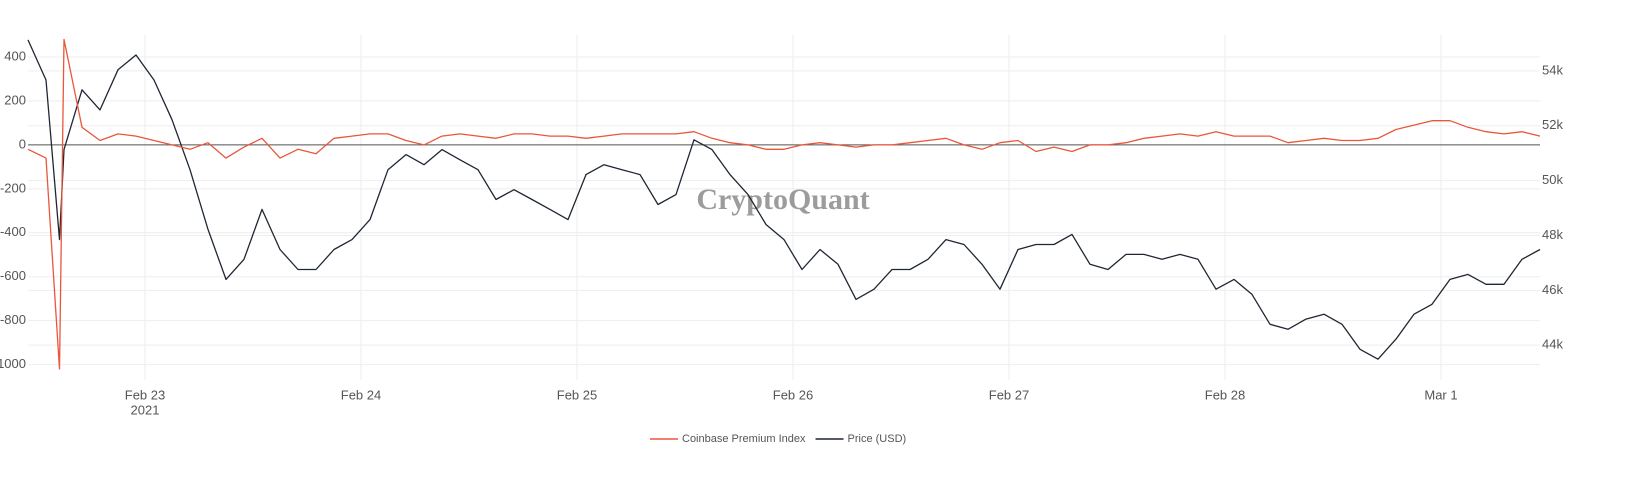  Describe the element at coordinates (793, 394) in the screenshot. I see `x-tick-label: Feb 26` at that location.